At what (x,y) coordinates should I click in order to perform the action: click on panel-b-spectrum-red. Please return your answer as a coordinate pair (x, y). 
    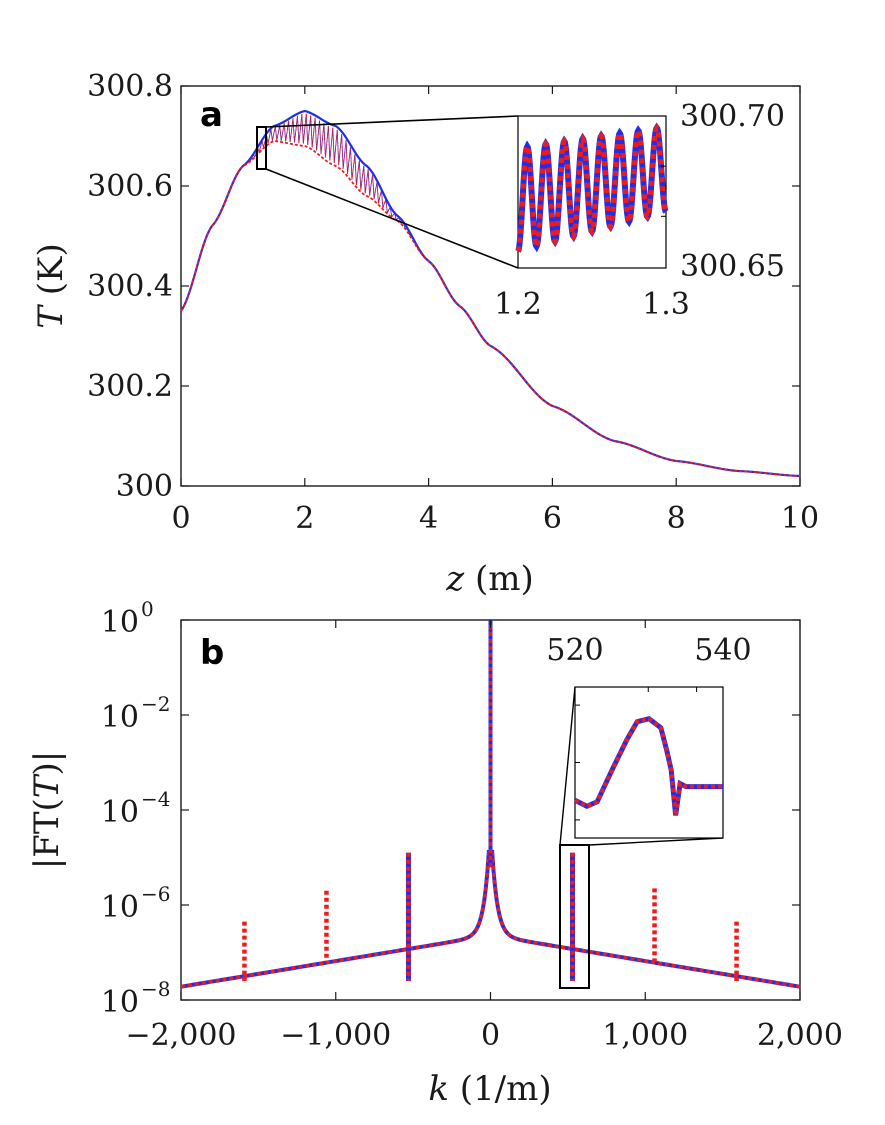
    Looking at the image, I should click on (490, 919).